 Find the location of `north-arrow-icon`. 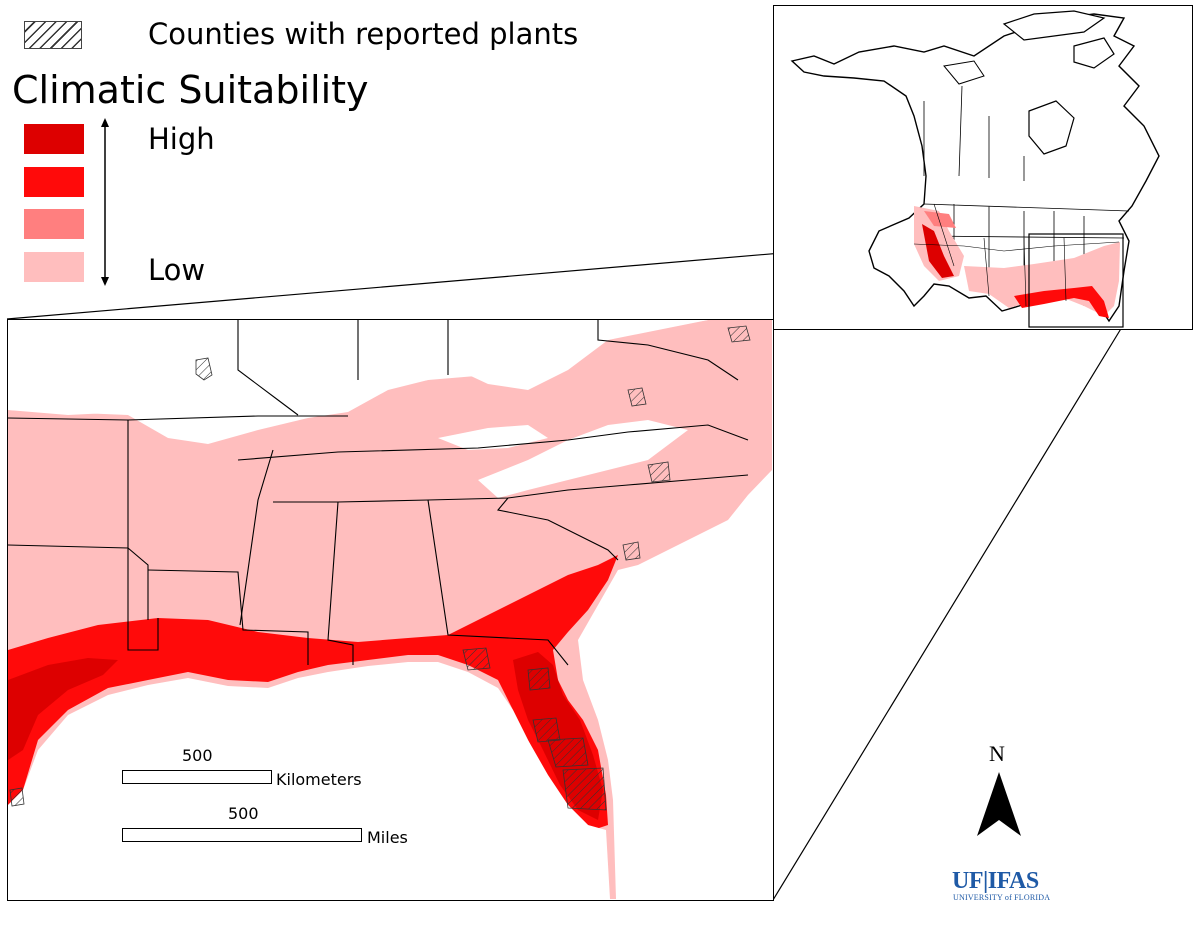

north-arrow-icon is located at coordinates (999, 804).